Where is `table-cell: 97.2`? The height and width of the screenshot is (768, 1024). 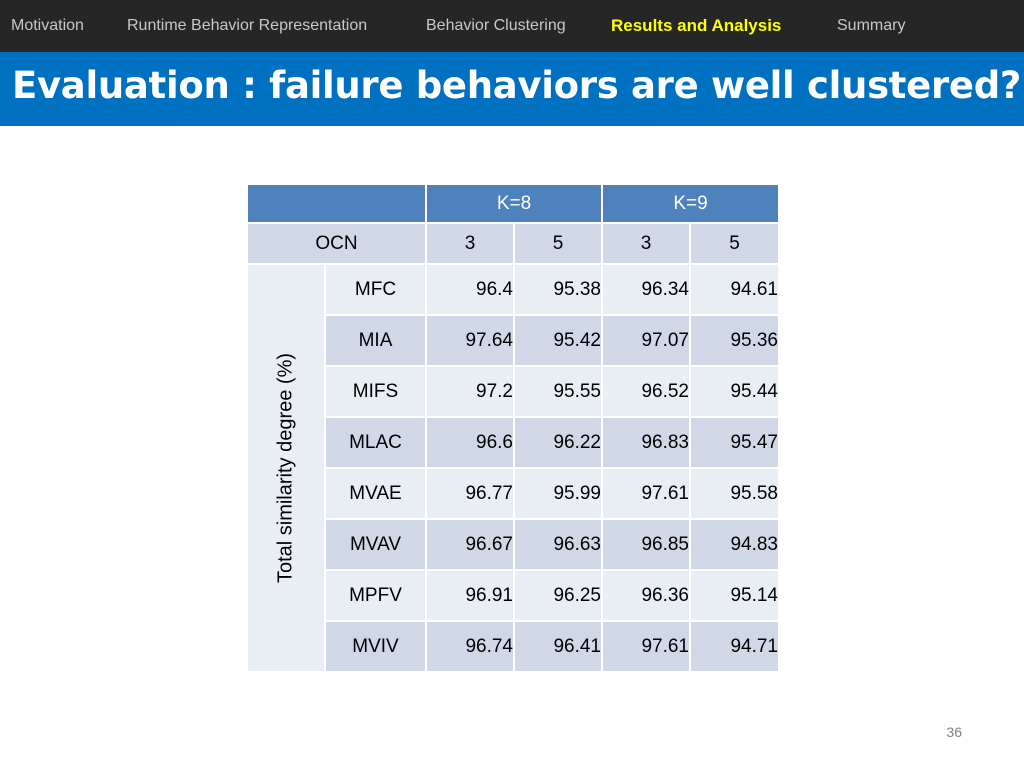 table-cell: 97.2 is located at coordinates (470, 391).